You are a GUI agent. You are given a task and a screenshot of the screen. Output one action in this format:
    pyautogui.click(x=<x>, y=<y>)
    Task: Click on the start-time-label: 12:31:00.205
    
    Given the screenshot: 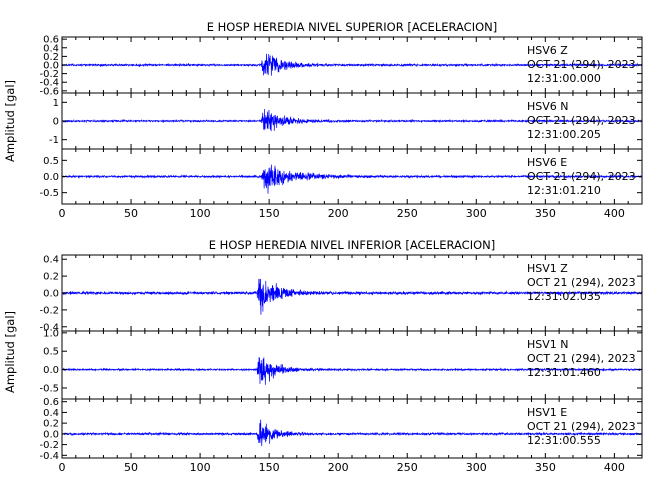 What is the action you would take?
    pyautogui.click(x=564, y=134)
    